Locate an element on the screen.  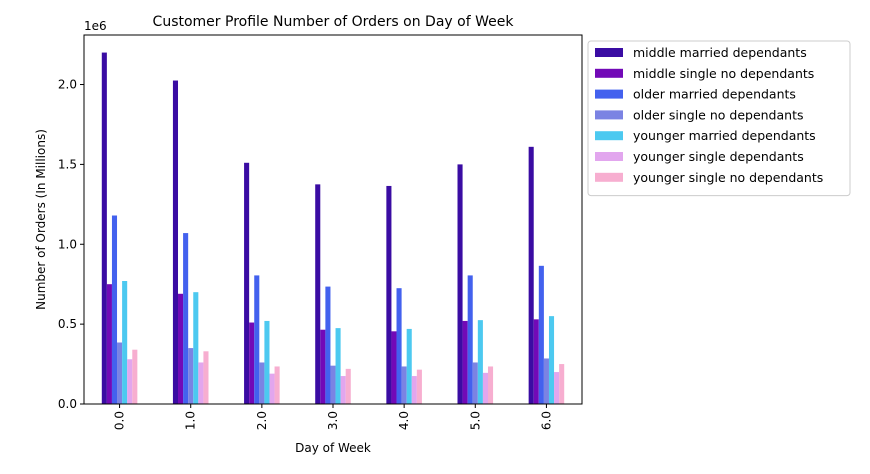
x-tick-label: 0.0 is located at coordinates (120, 420).